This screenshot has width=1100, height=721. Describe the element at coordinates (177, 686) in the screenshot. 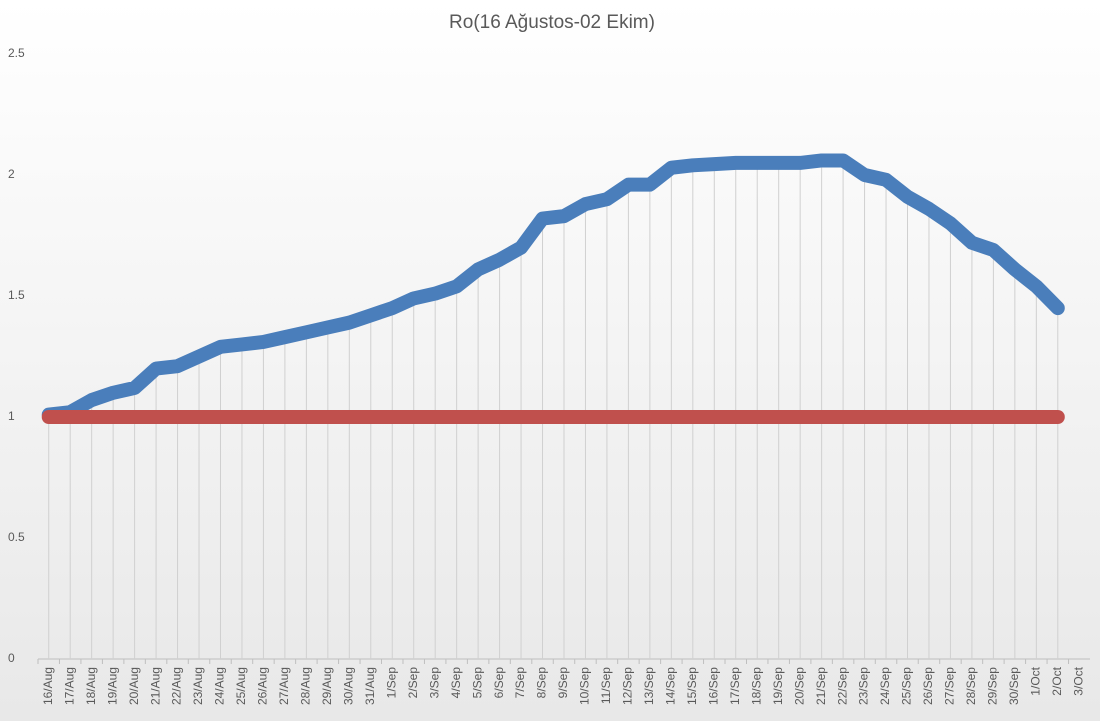

I see `x-tick-label: 22/Aug` at that location.